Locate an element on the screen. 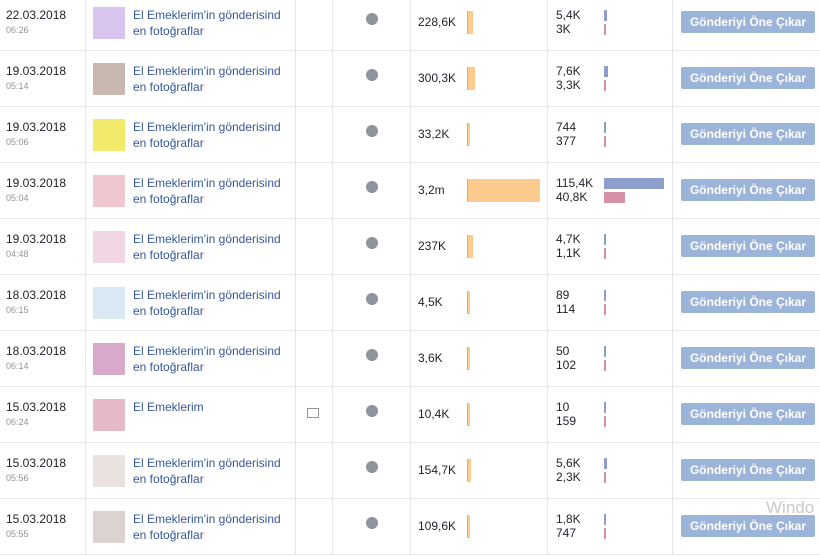  engagement-value: 89 is located at coordinates (563, 295).